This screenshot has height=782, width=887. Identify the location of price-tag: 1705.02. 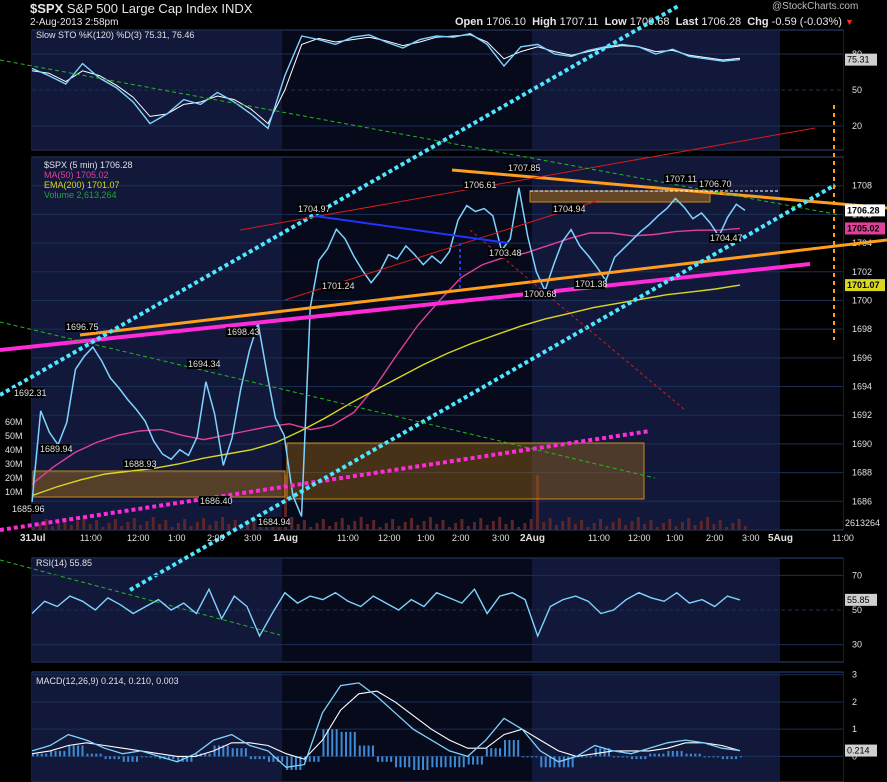
(863, 228).